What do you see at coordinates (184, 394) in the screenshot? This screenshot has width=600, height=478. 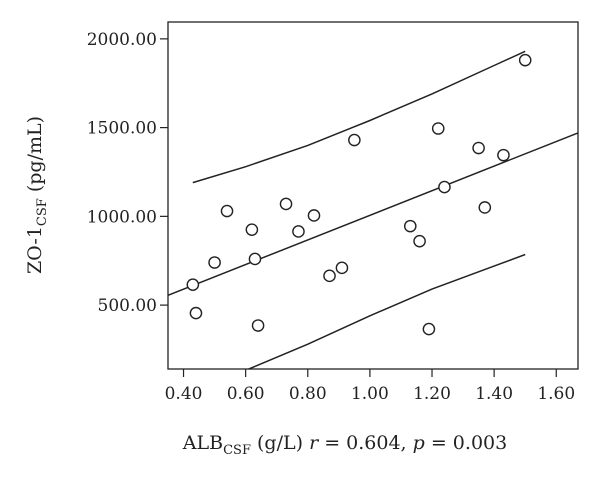 I see `x-tick-label: 0.40` at bounding box center [184, 394].